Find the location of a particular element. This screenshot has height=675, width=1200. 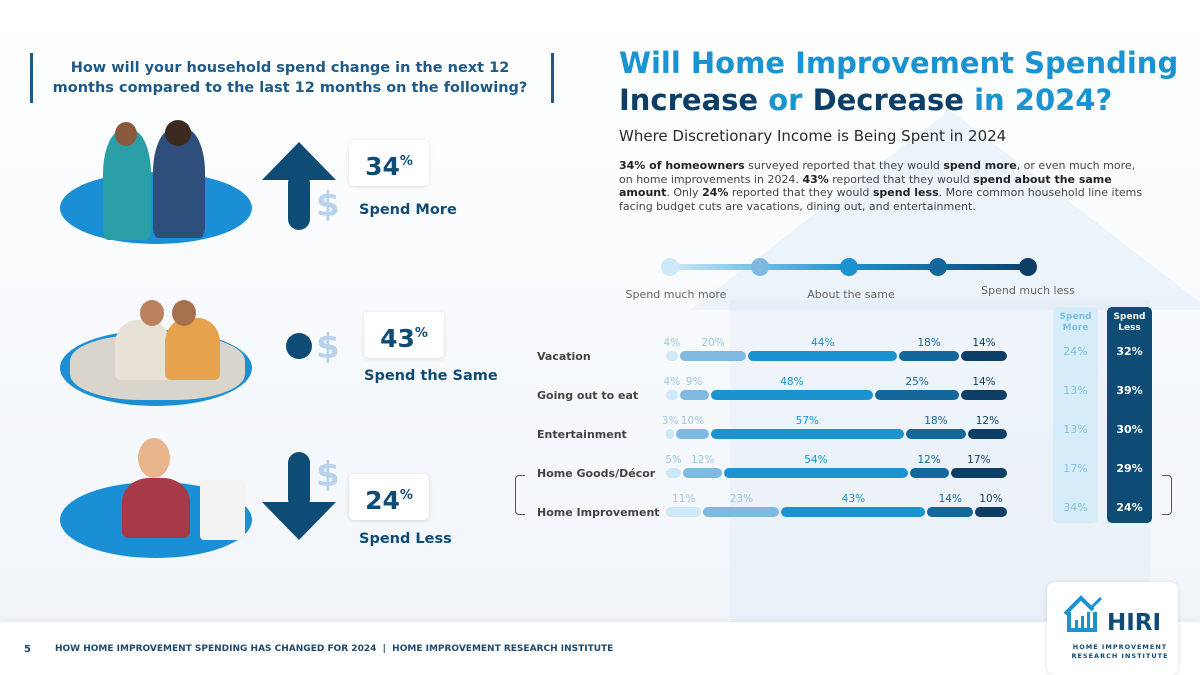

category-label: Vacation is located at coordinates (564, 356).